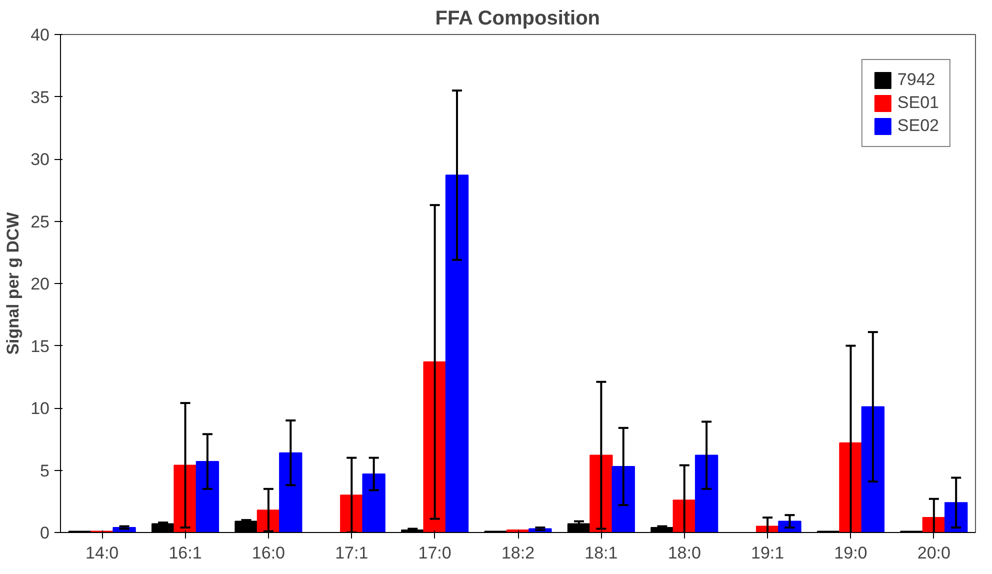 Image resolution: width=992 pixels, height=574 pixels. What do you see at coordinates (517, 19) in the screenshot?
I see `chart-title: FFA Composition` at bounding box center [517, 19].